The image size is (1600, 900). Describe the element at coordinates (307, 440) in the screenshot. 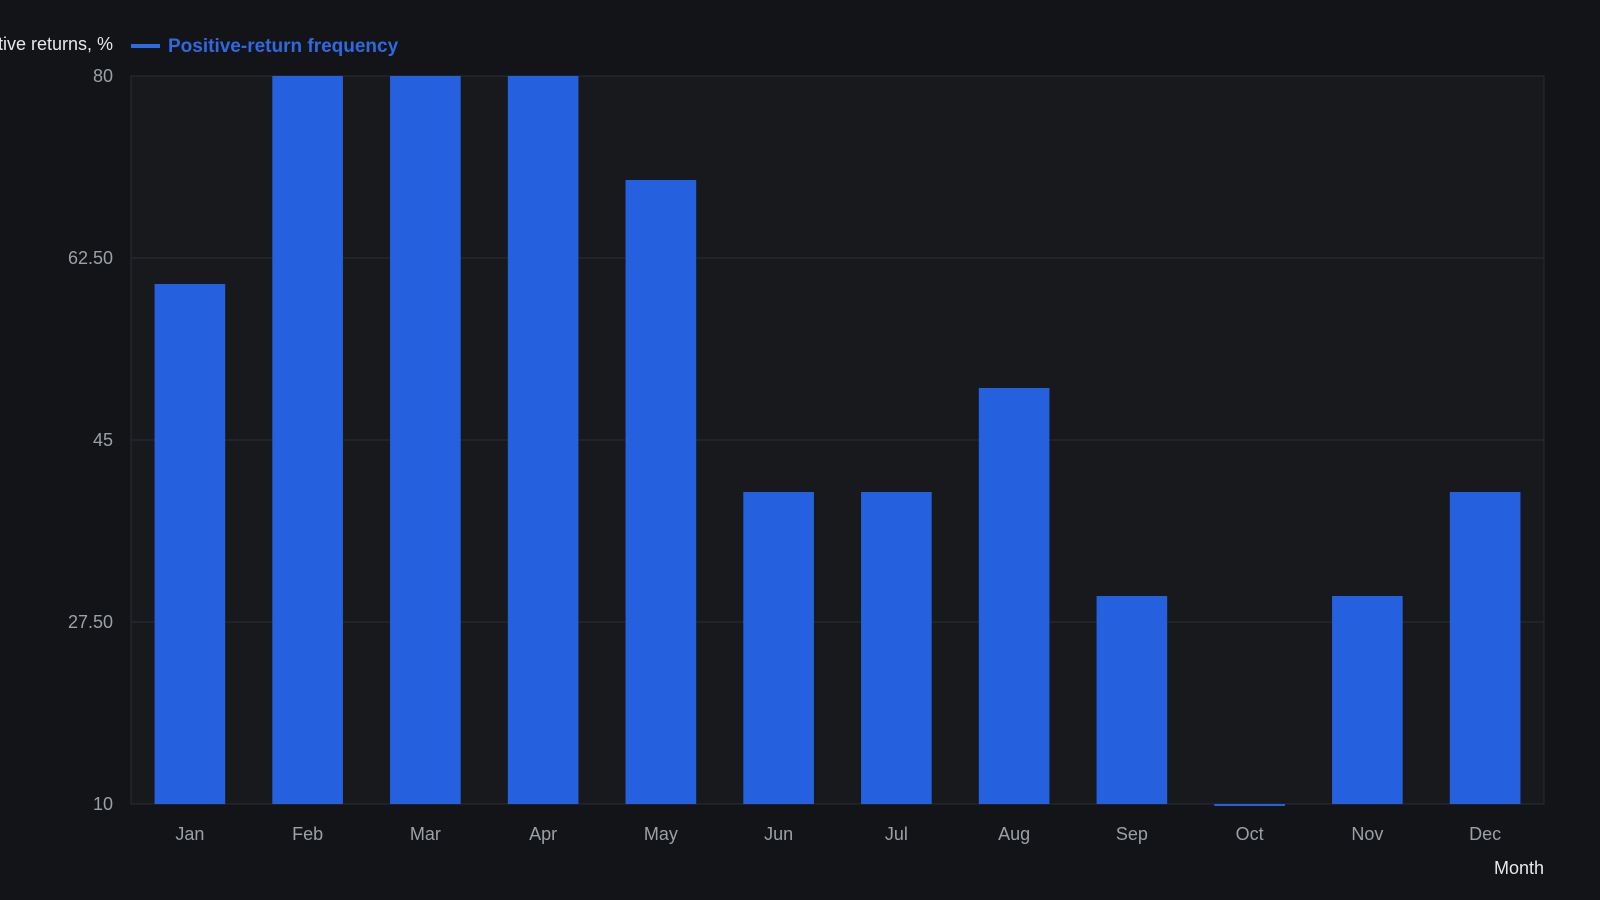

I see `bar-feb` at that location.